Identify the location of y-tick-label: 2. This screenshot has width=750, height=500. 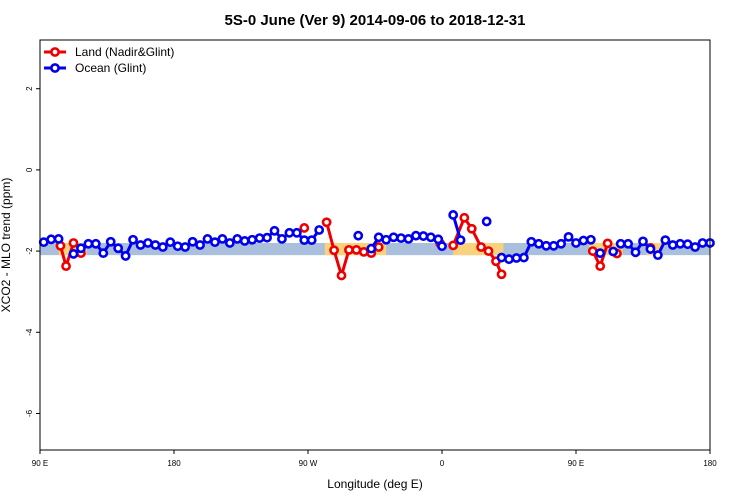
(29, 88).